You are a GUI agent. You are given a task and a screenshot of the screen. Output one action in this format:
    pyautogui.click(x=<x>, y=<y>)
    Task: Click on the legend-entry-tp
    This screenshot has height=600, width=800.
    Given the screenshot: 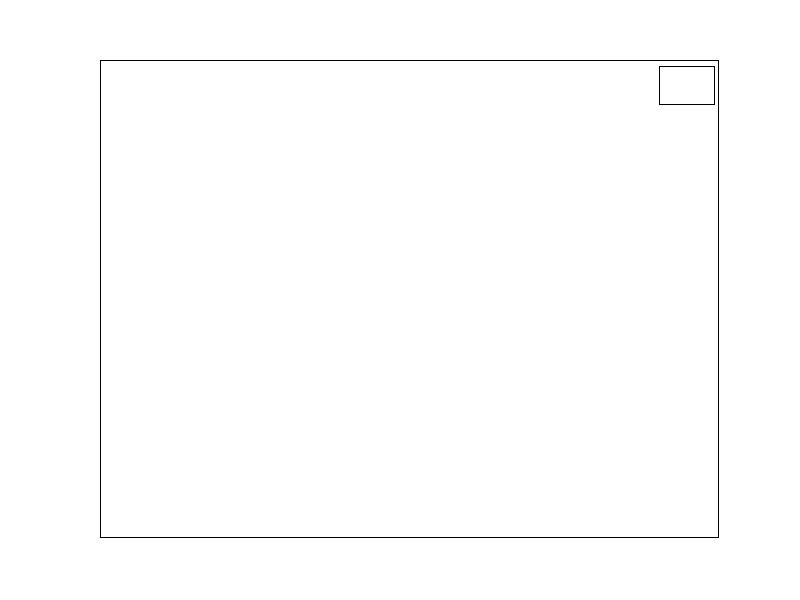 What is the action you would take?
    pyautogui.click(x=686, y=77)
    